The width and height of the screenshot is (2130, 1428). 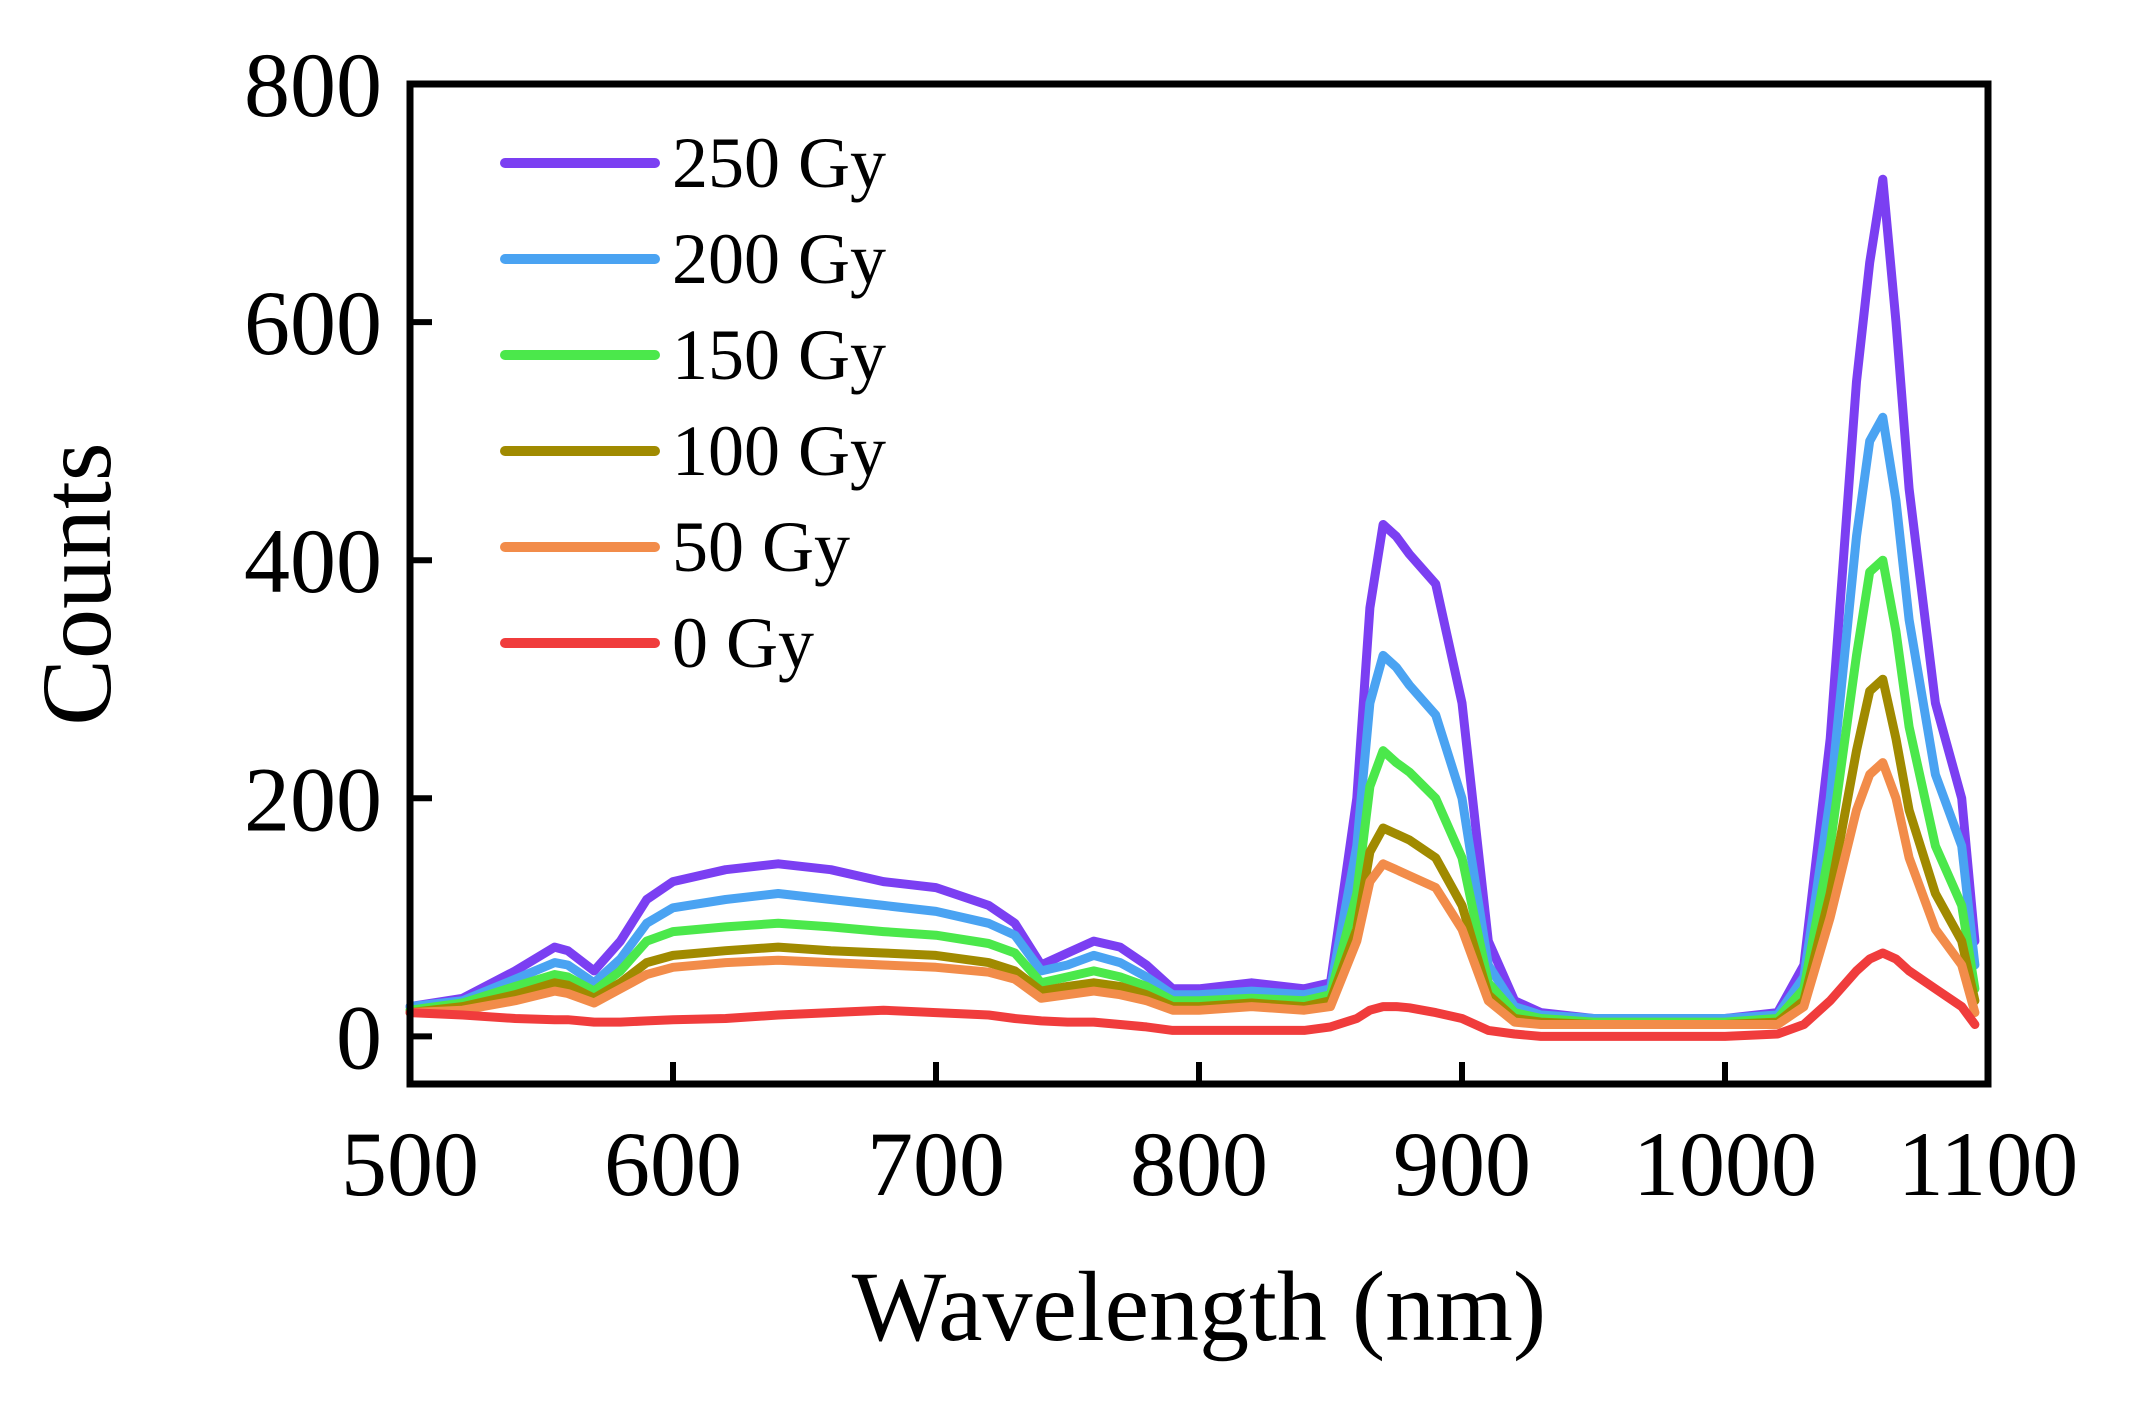 I want to click on x-axis-title: Wavelength (nm), so click(x=1199, y=1306).